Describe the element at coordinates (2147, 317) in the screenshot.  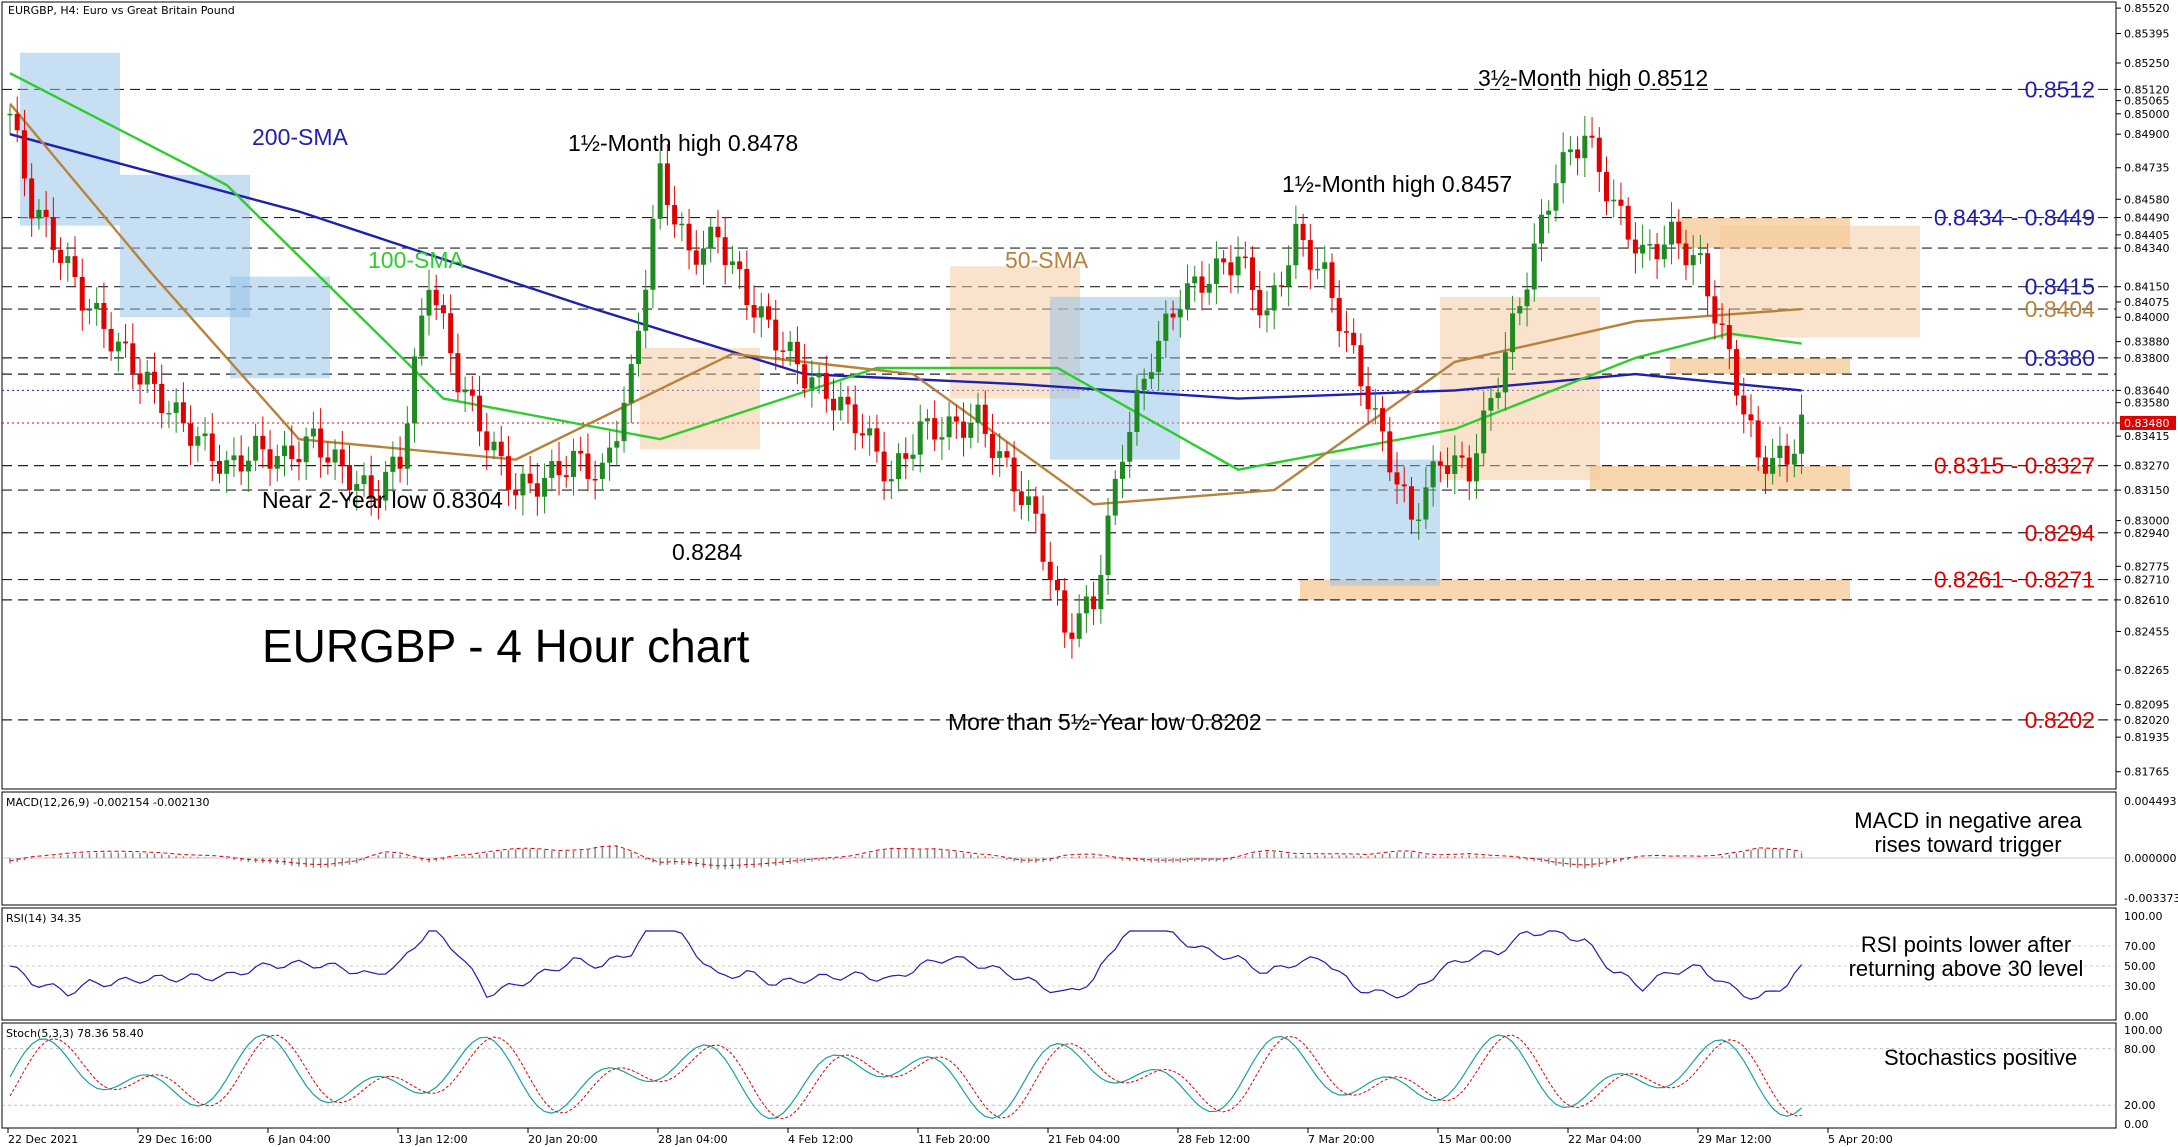
I see `y-tick-label: 0.84000` at that location.